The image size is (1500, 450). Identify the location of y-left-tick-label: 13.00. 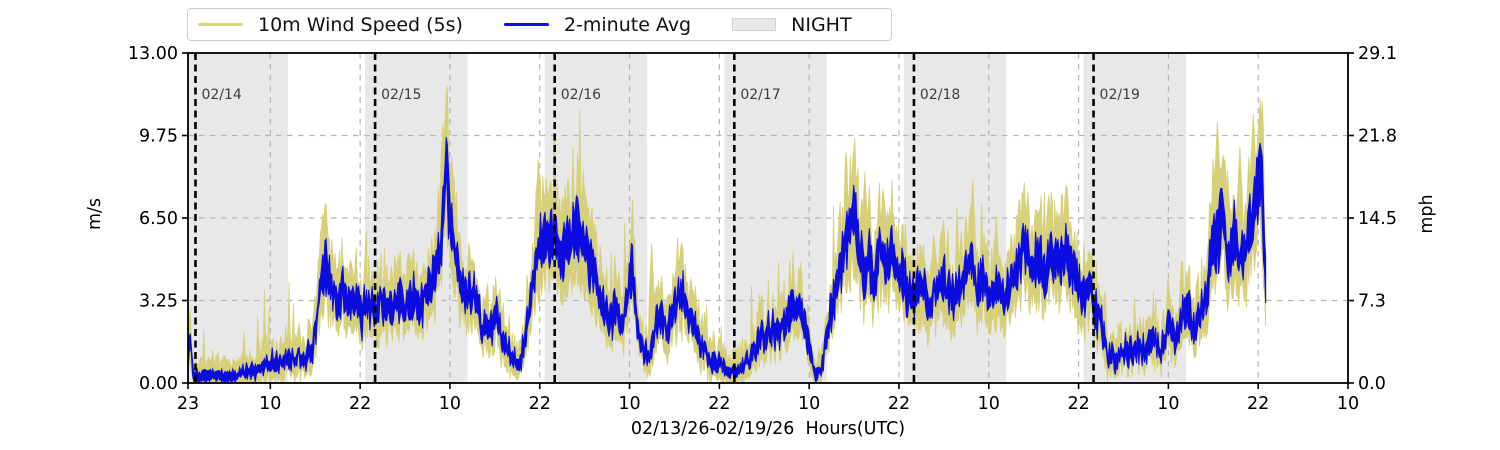
(153, 54).